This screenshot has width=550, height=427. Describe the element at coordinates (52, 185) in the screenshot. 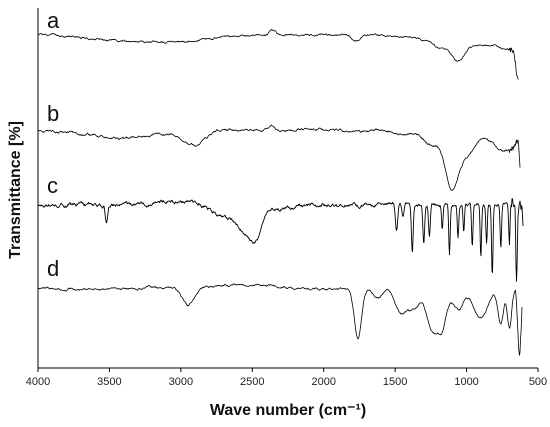

I see `series-label-c: c` at that location.